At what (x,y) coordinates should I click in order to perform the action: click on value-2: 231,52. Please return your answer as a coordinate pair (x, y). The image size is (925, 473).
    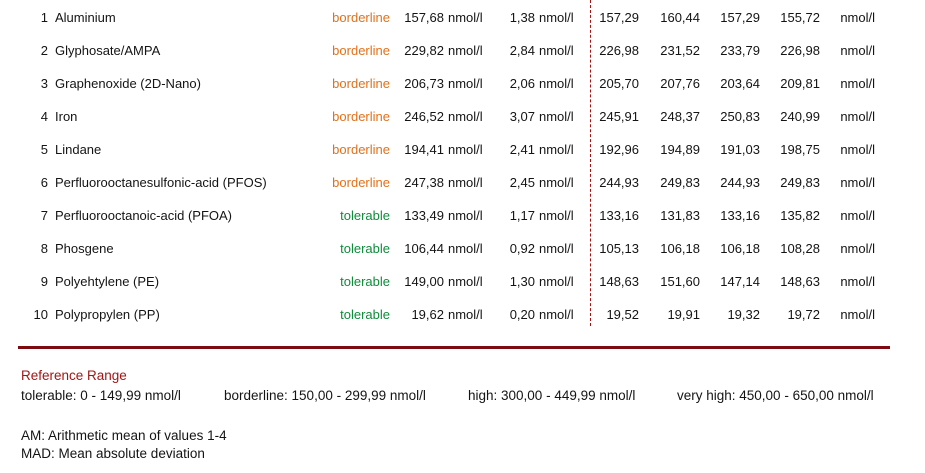
    Looking at the image, I should click on (680, 50).